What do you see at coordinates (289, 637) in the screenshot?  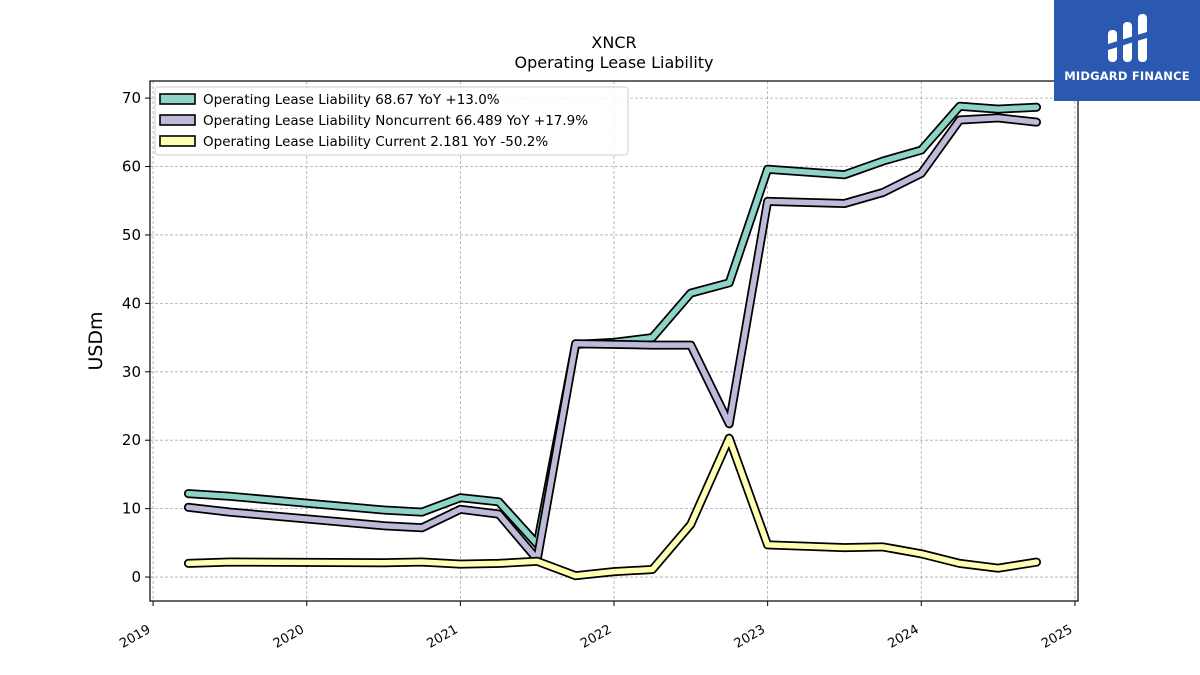 I see `x-tick-label: 2020` at bounding box center [289, 637].